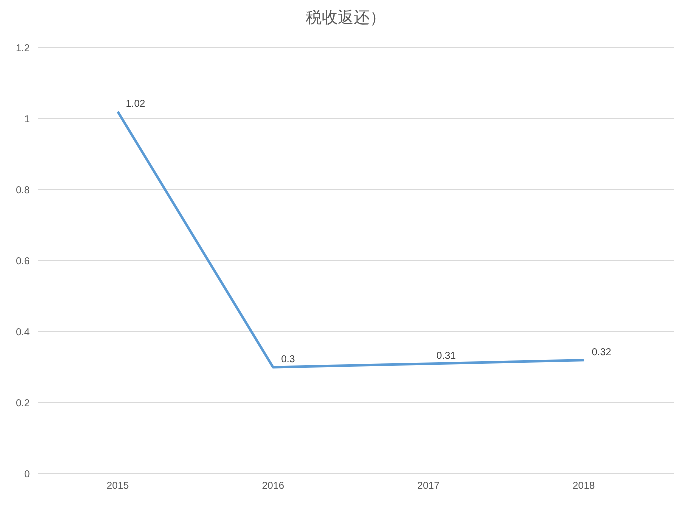 Image resolution: width=692 pixels, height=512 pixels. I want to click on x-tick-label: 2018, so click(584, 486).